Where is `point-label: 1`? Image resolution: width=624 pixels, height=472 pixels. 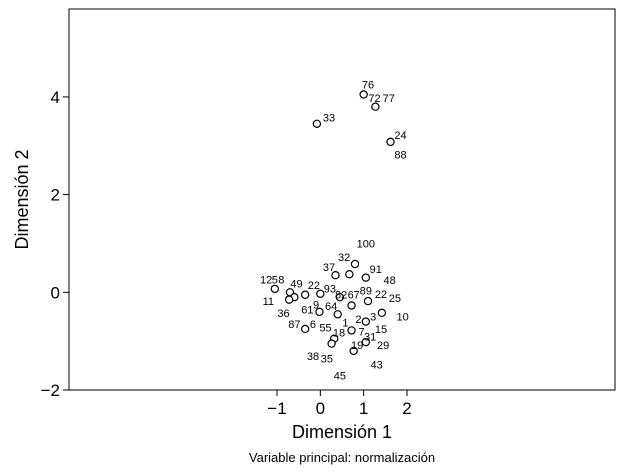
point-label: 1 is located at coordinates (345, 324).